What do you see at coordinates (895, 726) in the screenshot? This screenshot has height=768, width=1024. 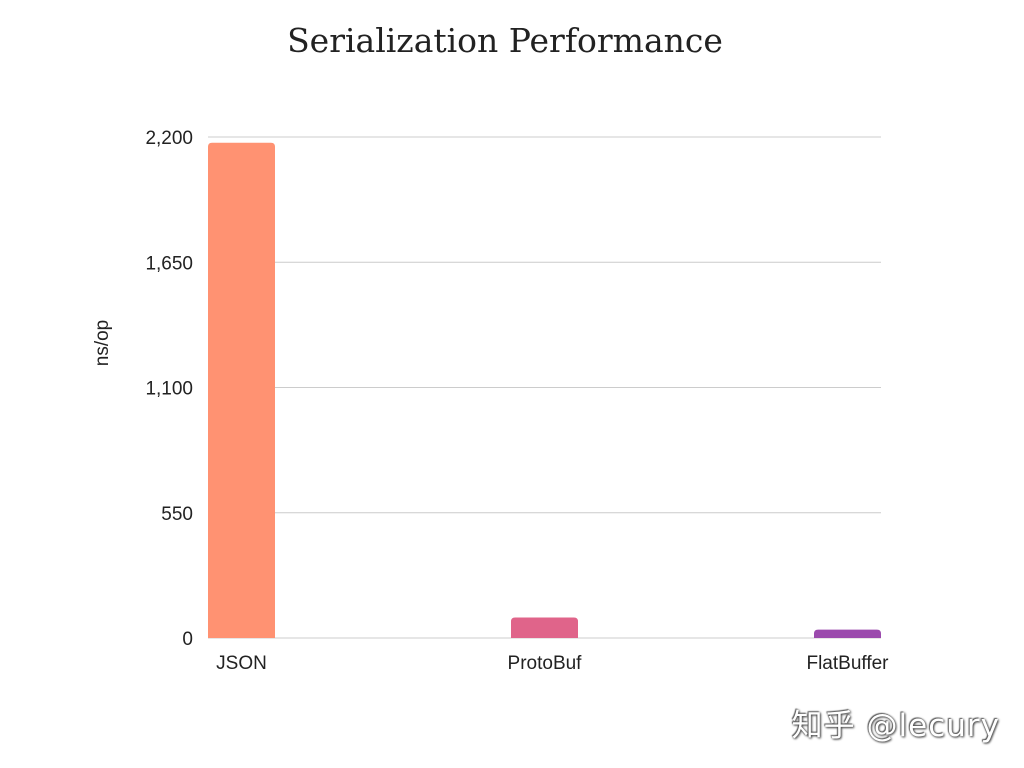 I see `watermark: 知乎 @lecury` at bounding box center [895, 726].